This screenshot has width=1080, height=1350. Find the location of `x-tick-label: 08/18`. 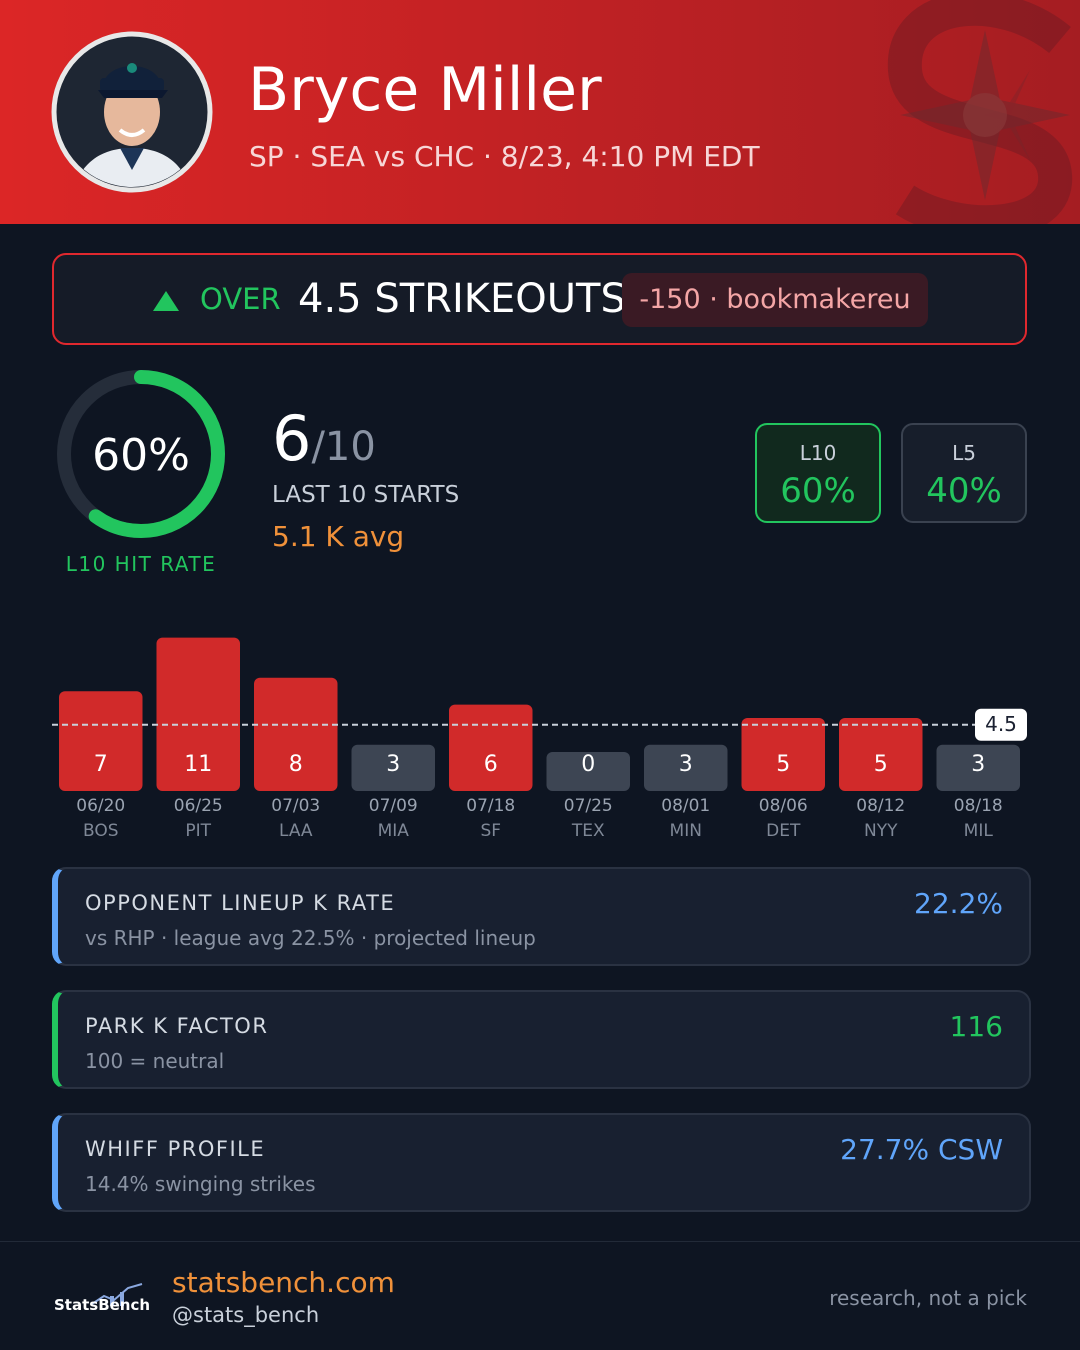

x-tick-label: 08/18 is located at coordinates (978, 806).